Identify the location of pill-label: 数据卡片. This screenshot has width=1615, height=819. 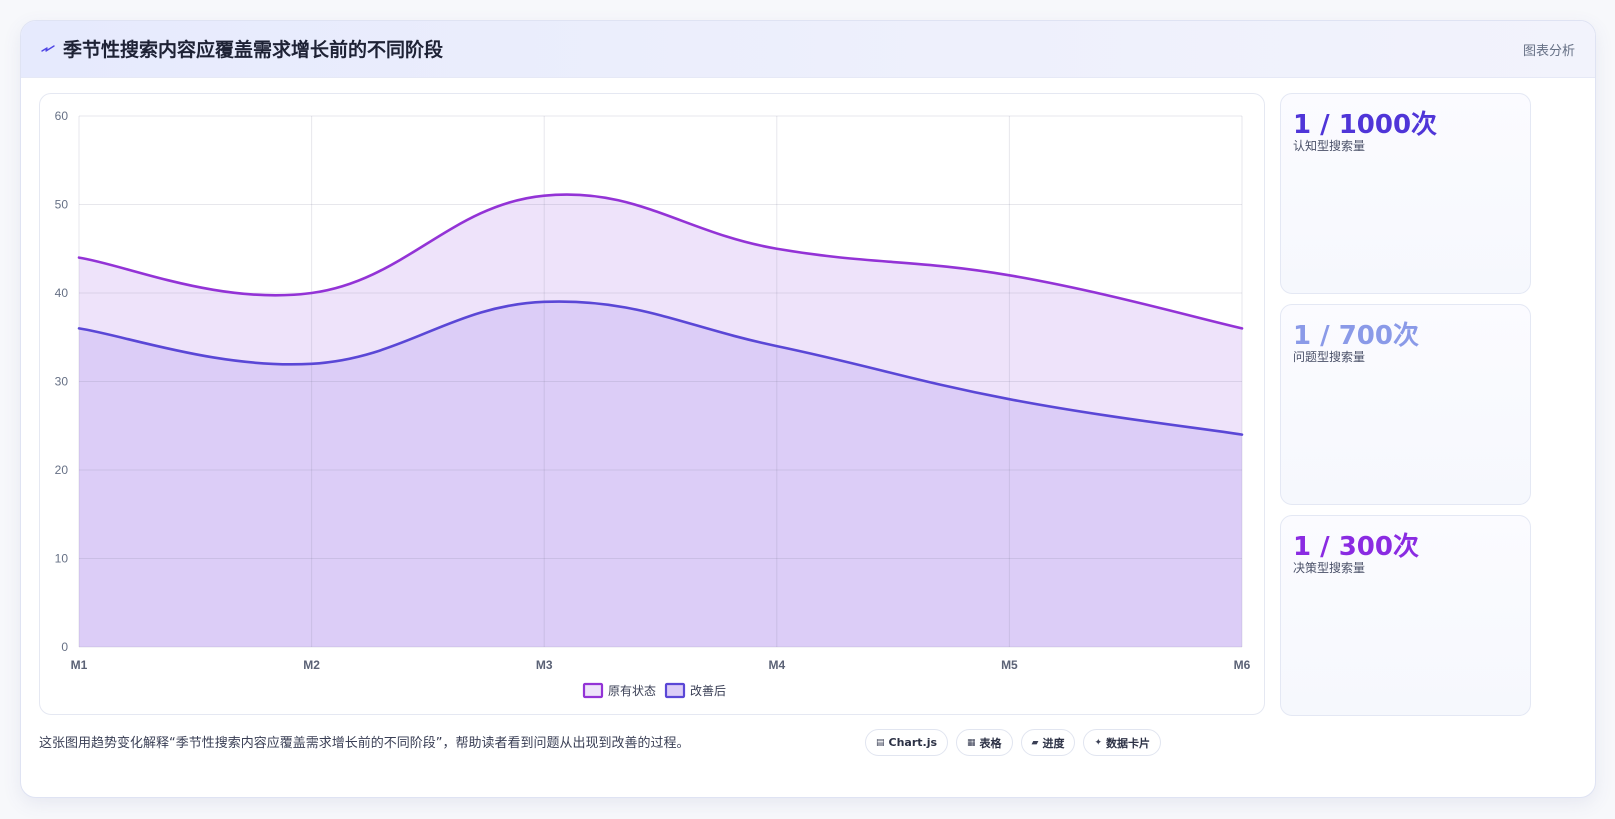
(1128, 743).